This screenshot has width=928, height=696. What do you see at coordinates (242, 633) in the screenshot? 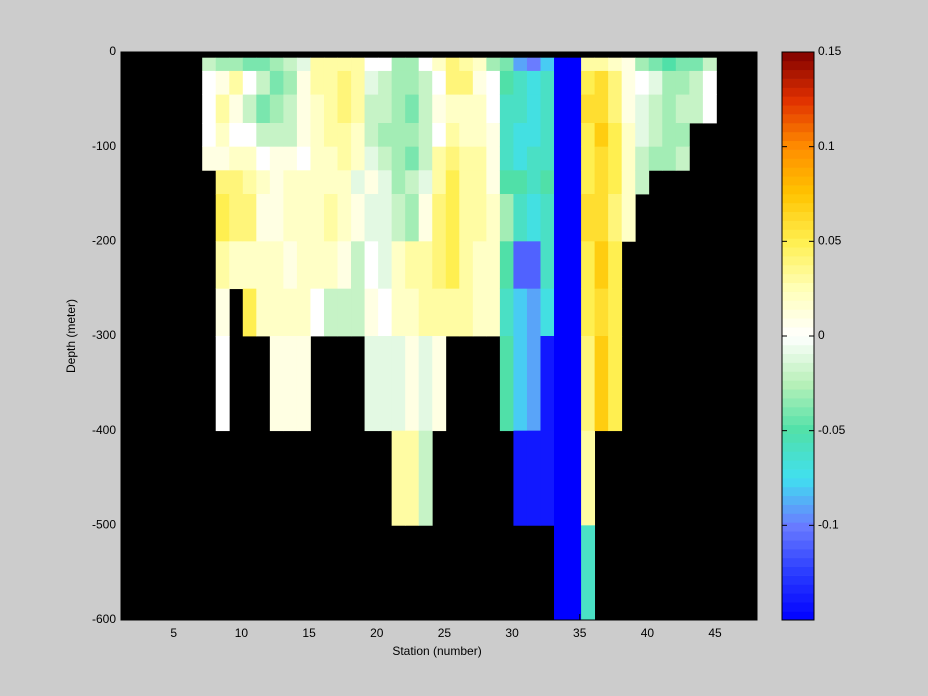
I see `x-tick-label: 10` at bounding box center [242, 633].